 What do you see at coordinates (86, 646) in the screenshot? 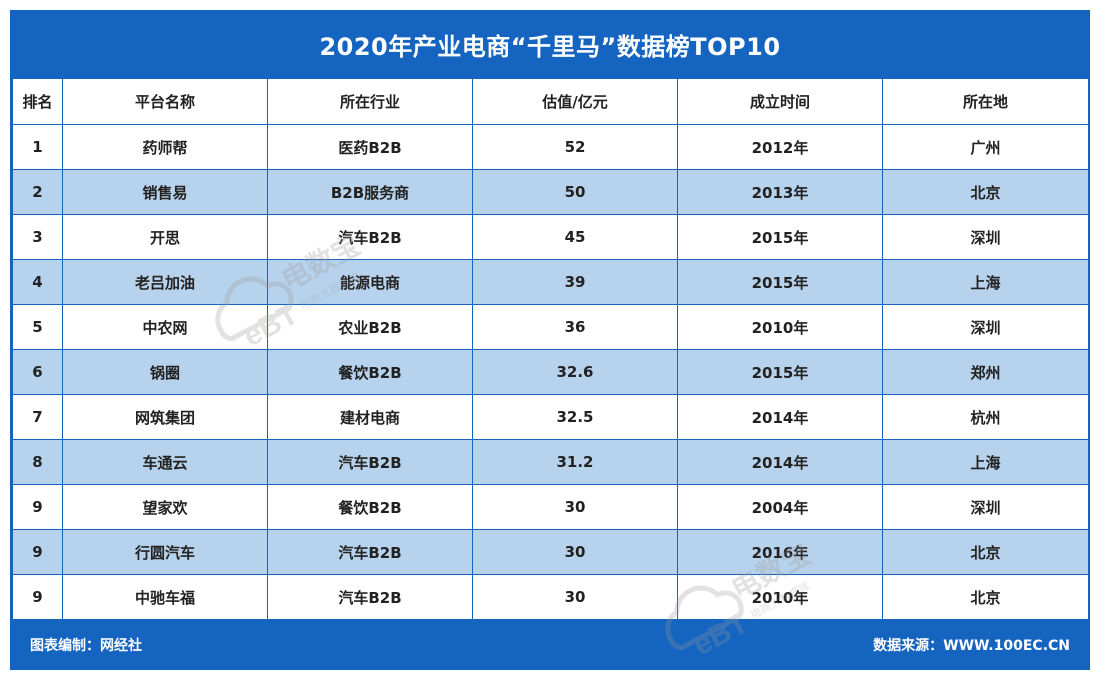
I see `footer-compiler-credit: 图表编制：网经社` at bounding box center [86, 646].